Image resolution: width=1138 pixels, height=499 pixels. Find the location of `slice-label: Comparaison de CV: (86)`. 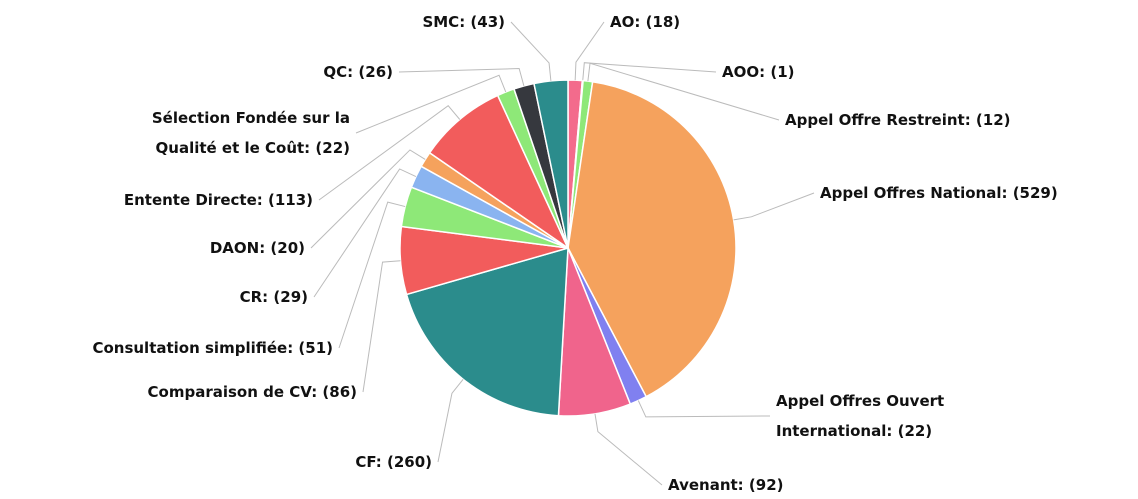

slice-label: Comparaison de CV: (86) is located at coordinates (252, 392).